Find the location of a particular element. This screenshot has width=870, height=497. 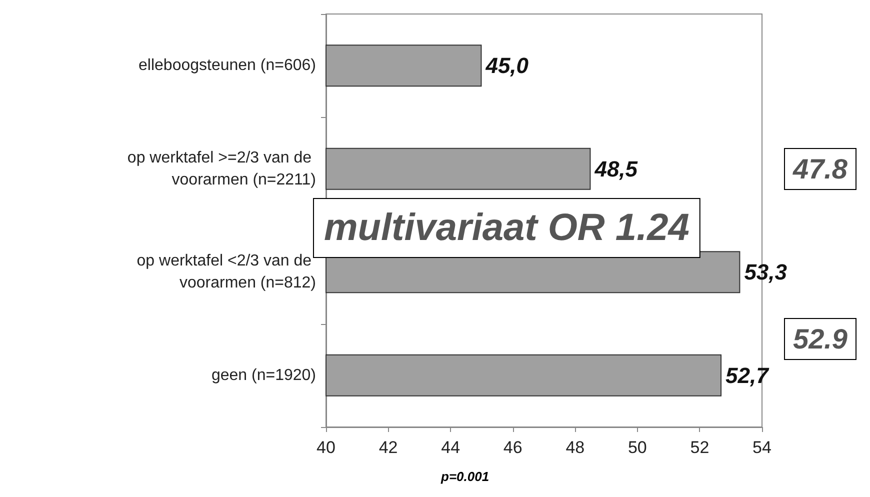

data-label: 52,7 is located at coordinates (748, 375).